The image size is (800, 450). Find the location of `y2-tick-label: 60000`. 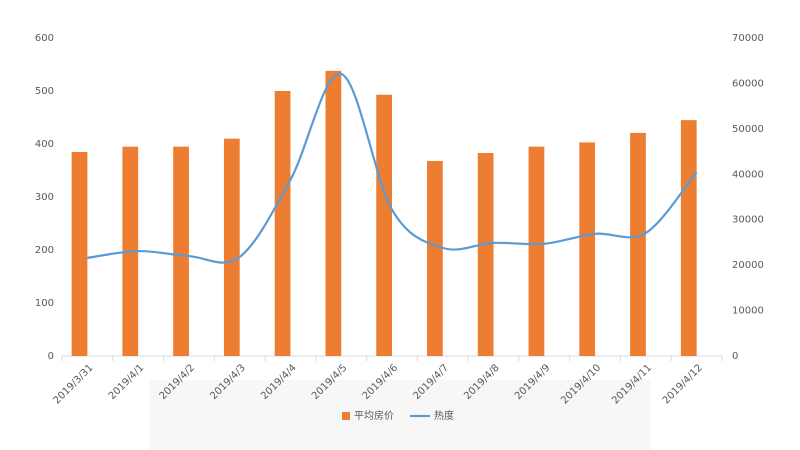

y2-tick-label: 60000 is located at coordinates (748, 83).